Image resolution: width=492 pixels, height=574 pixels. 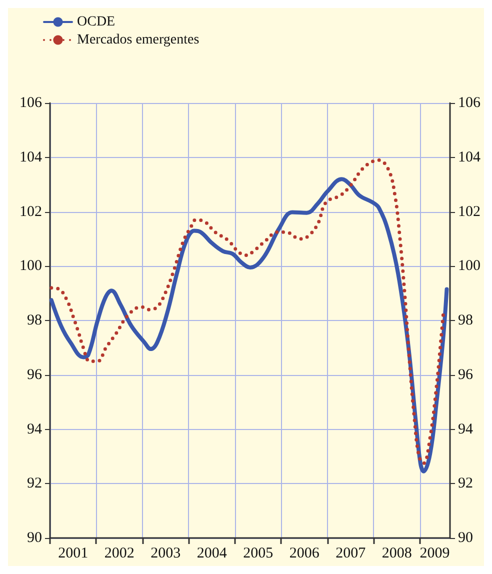 I want to click on y2-tick-label: 92, so click(x=465, y=484).